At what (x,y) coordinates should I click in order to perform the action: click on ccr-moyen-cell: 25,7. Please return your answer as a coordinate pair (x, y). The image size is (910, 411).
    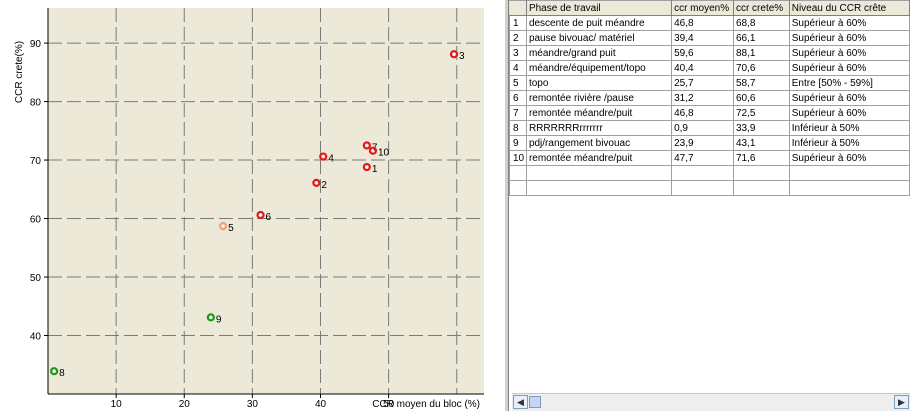
    Looking at the image, I should click on (702, 83).